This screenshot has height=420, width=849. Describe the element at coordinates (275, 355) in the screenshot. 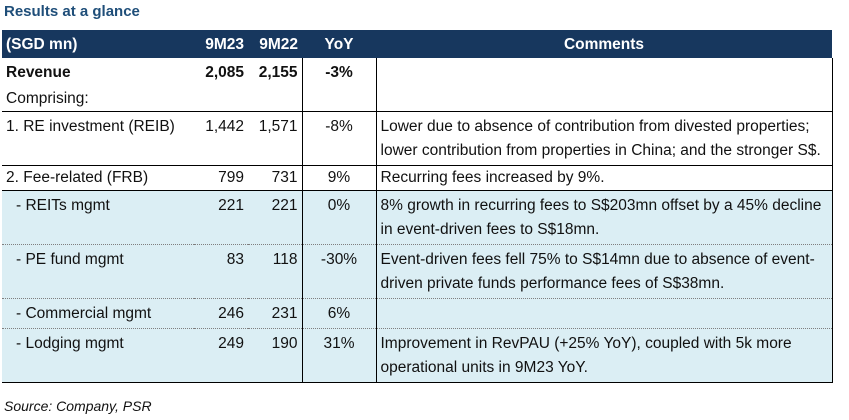

I see `row-9m22: 190` at that location.